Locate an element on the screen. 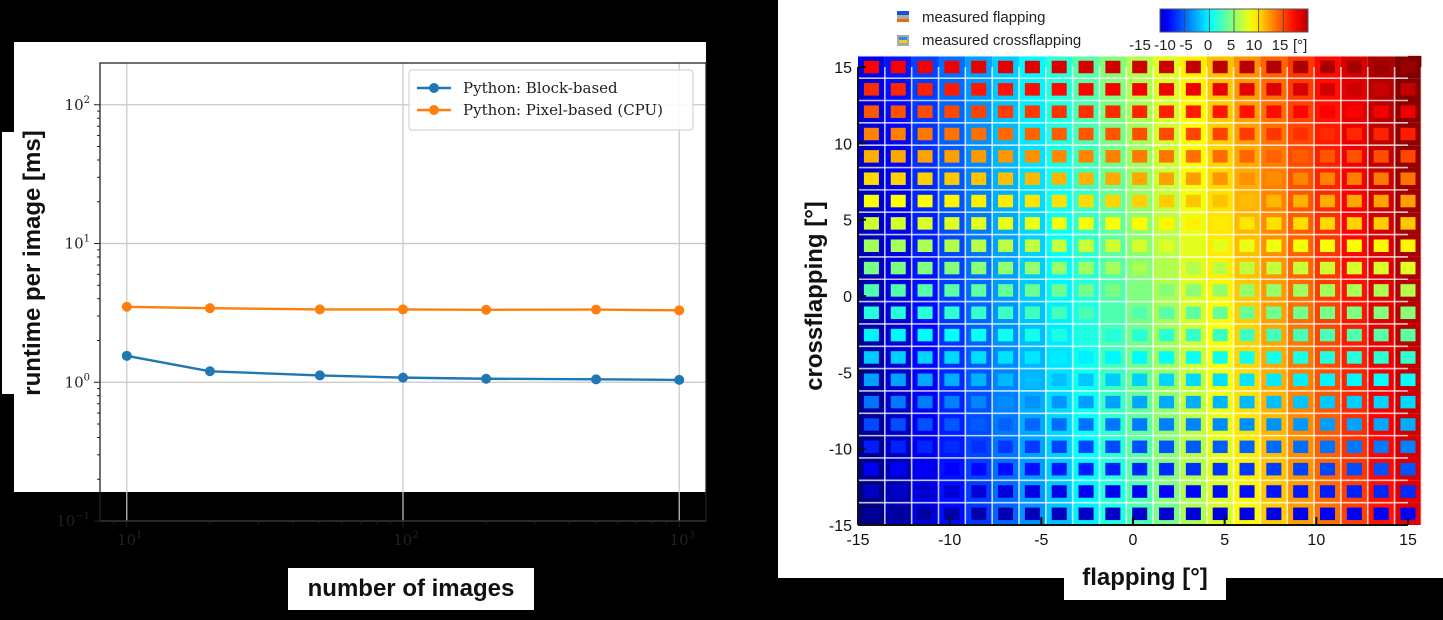  legend-label: Python: Pixel-based (CPU) is located at coordinates (563, 110).